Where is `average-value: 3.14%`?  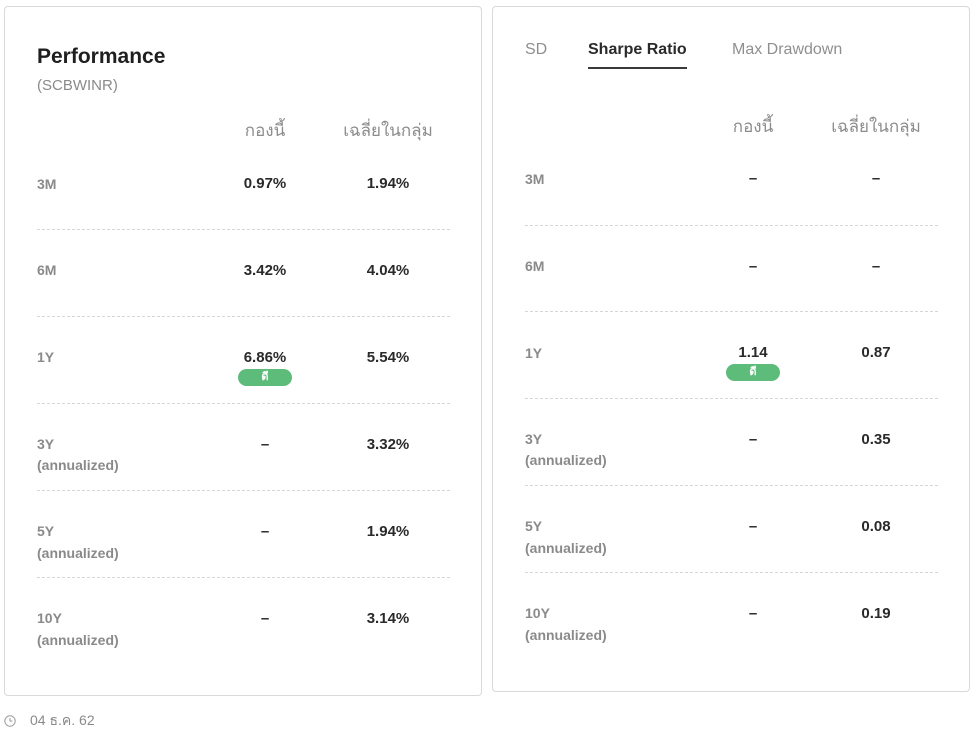
average-value: 3.14% is located at coordinates (388, 618).